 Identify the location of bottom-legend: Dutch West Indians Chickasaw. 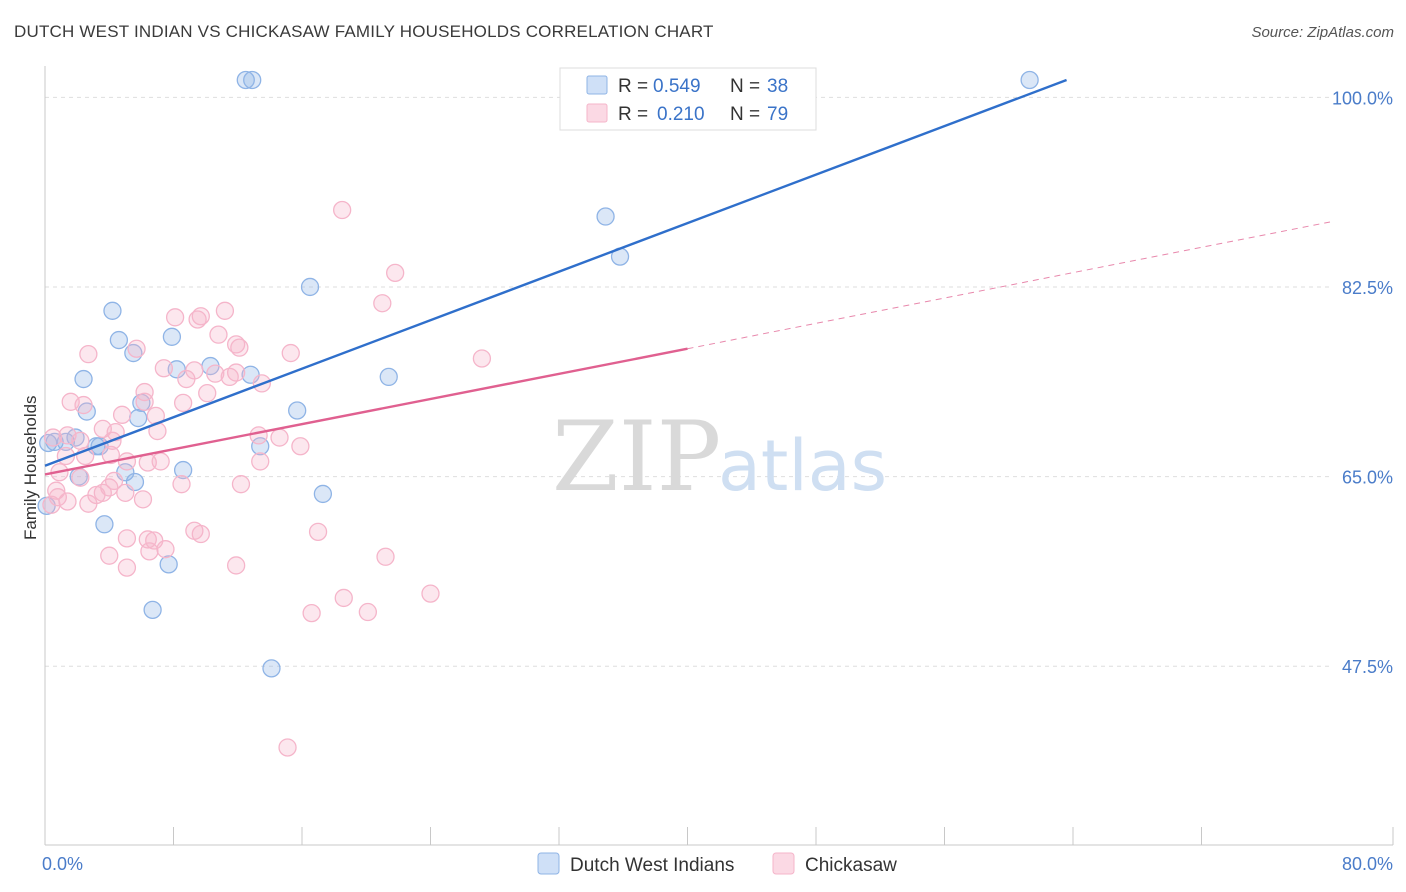
(717, 864).